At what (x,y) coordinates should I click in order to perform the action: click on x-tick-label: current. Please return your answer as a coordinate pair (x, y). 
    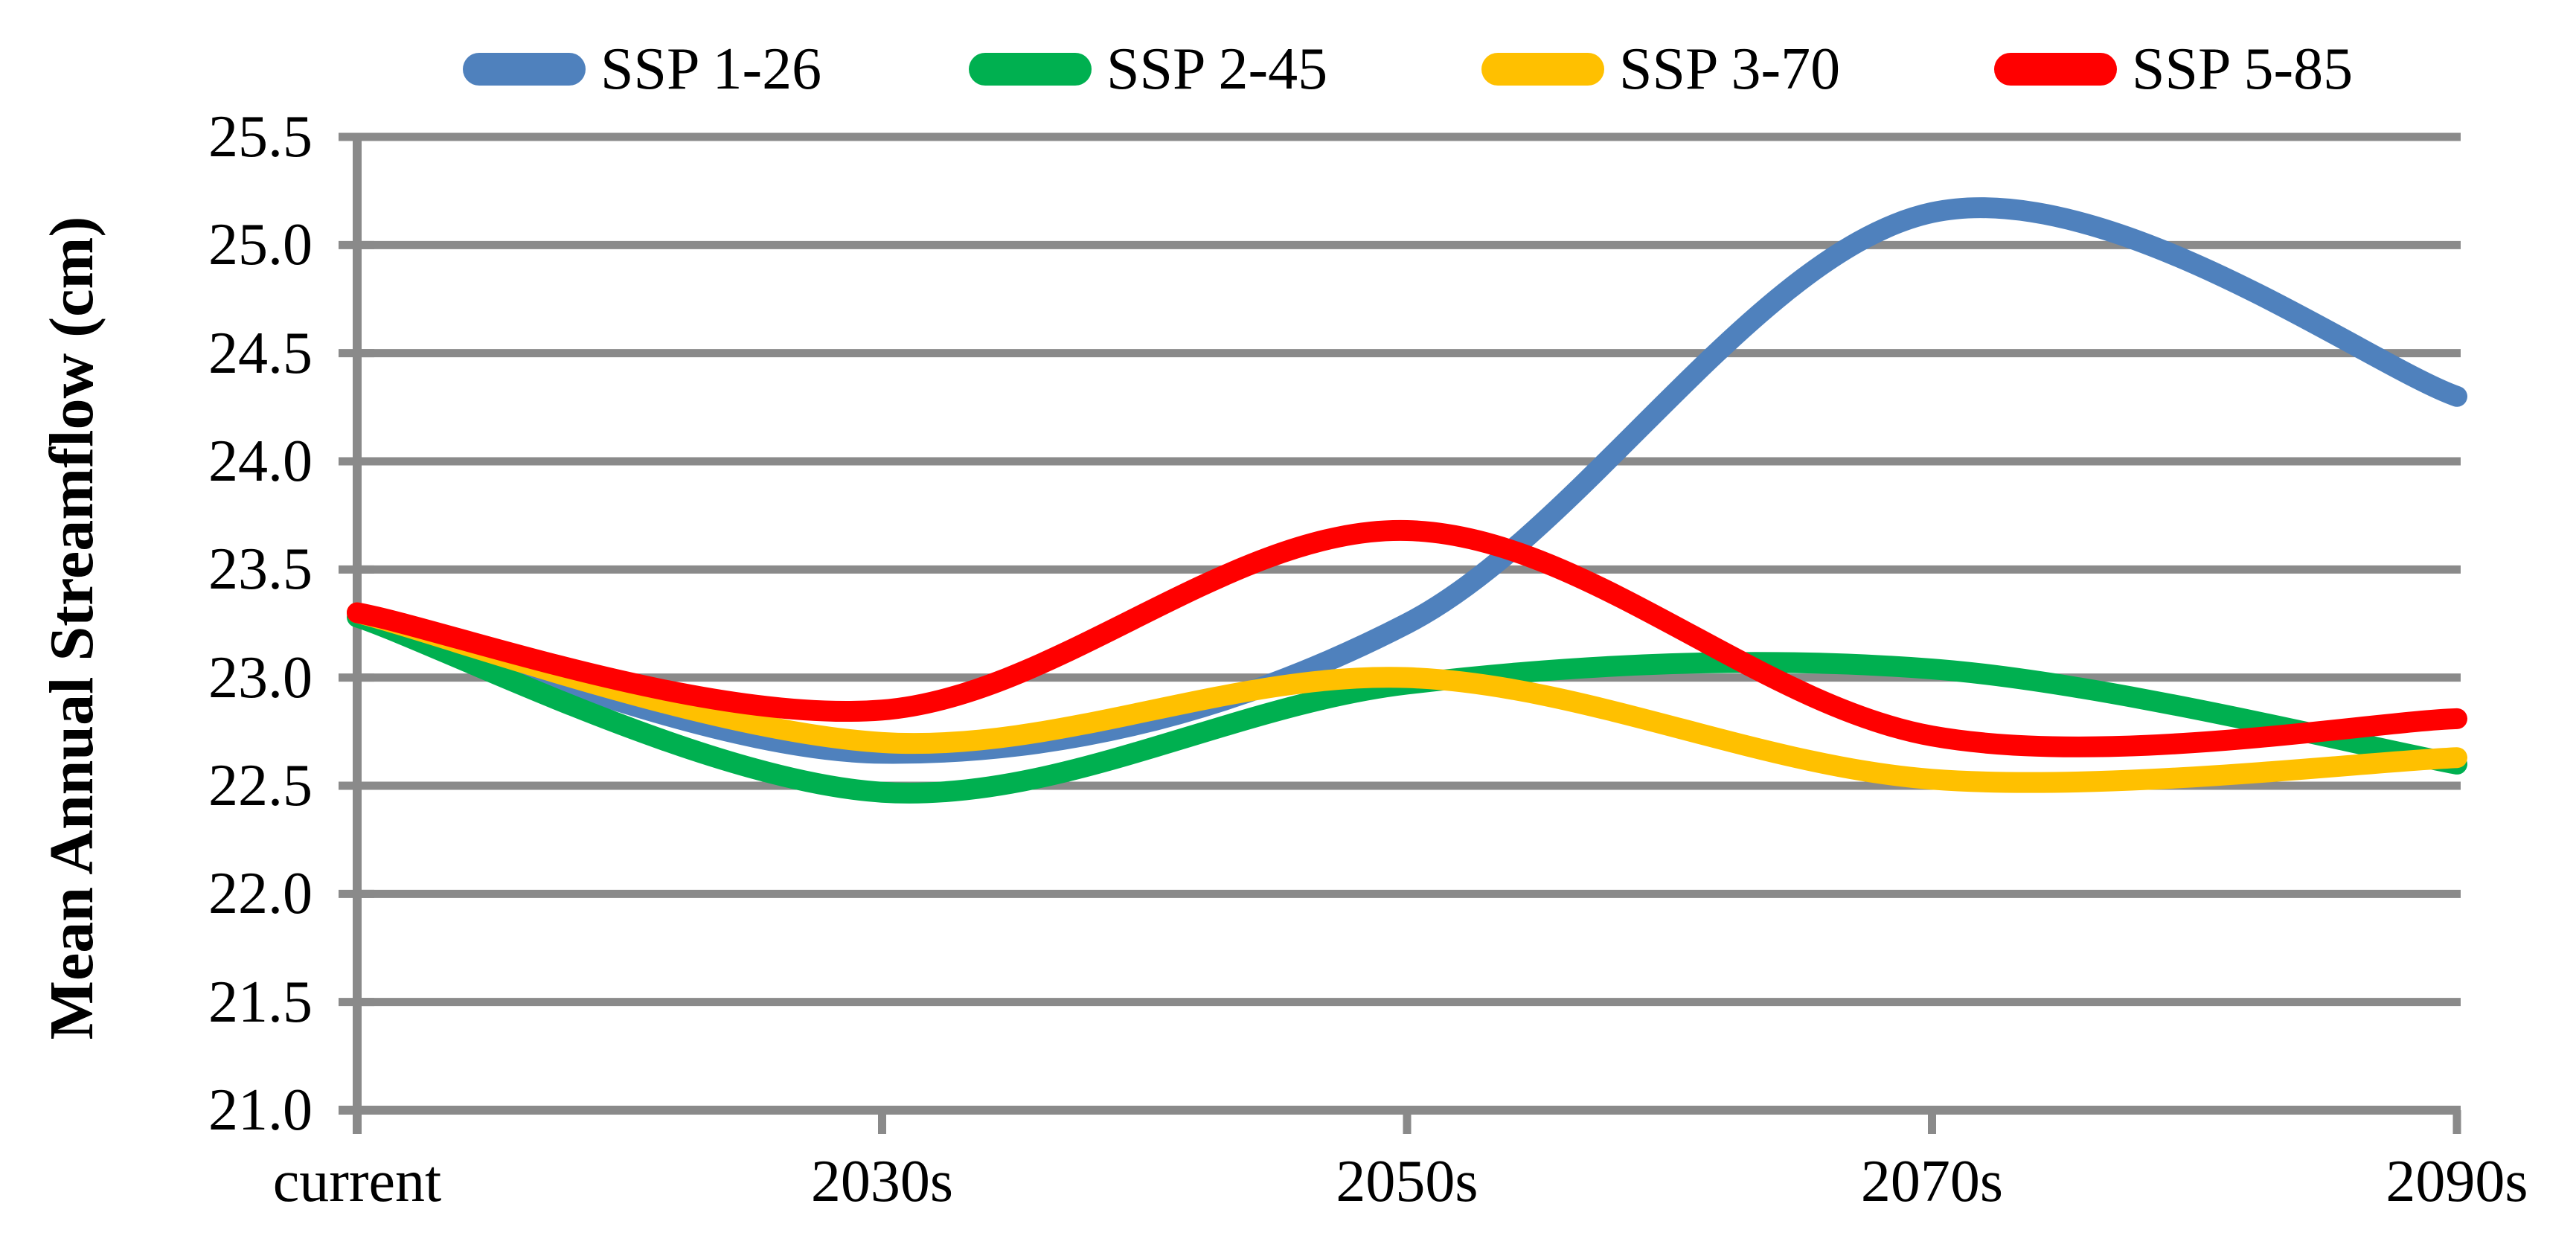
    Looking at the image, I should click on (357, 1181).